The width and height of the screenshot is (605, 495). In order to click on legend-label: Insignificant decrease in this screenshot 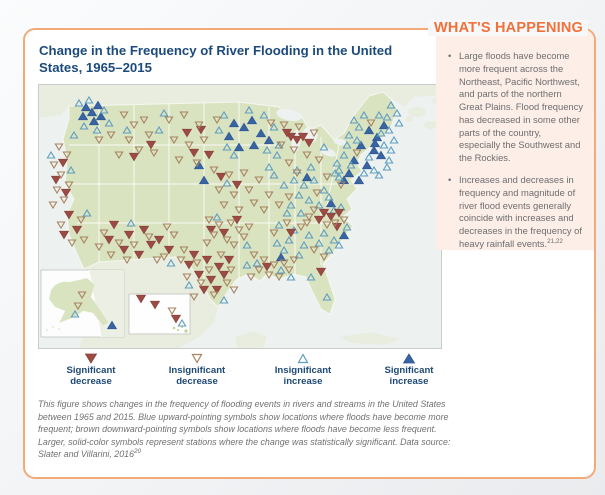, I will do `click(197, 376)`.